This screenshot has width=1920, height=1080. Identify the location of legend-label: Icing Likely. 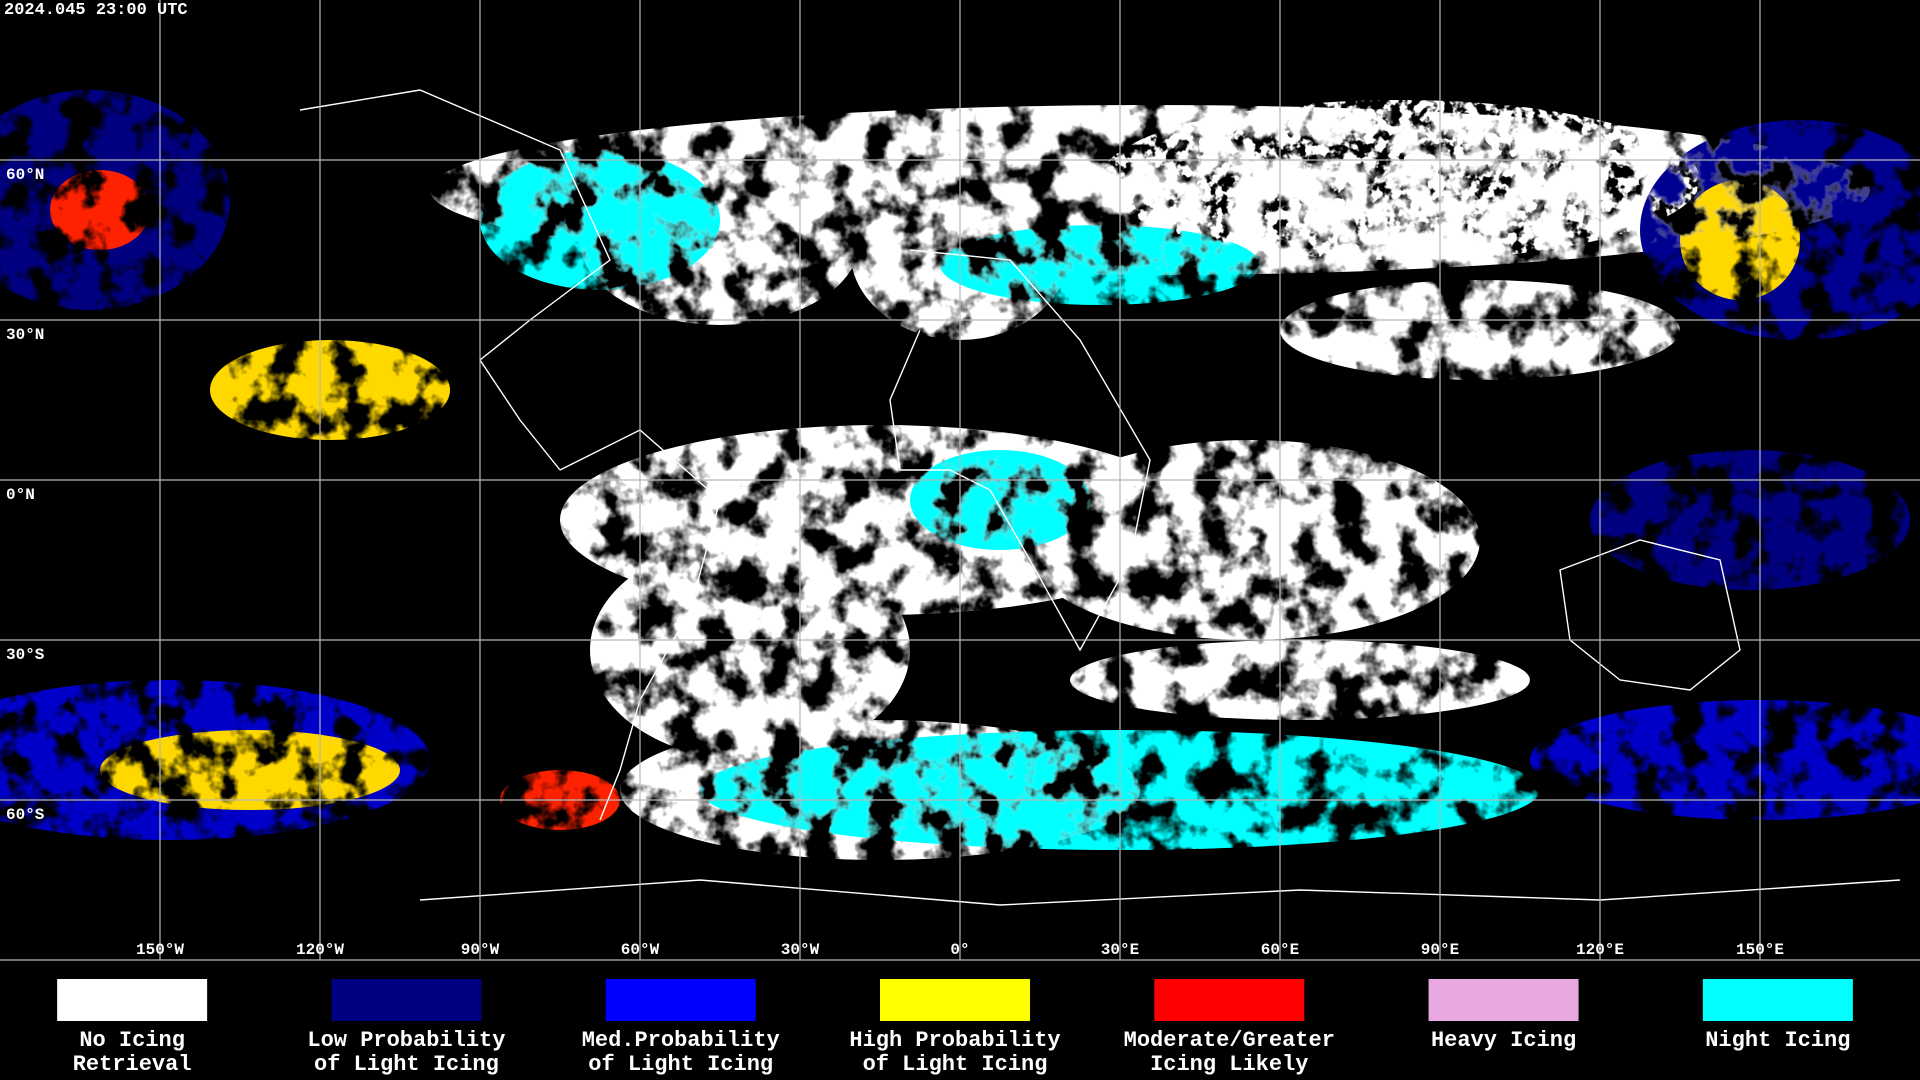
(1229, 1064).